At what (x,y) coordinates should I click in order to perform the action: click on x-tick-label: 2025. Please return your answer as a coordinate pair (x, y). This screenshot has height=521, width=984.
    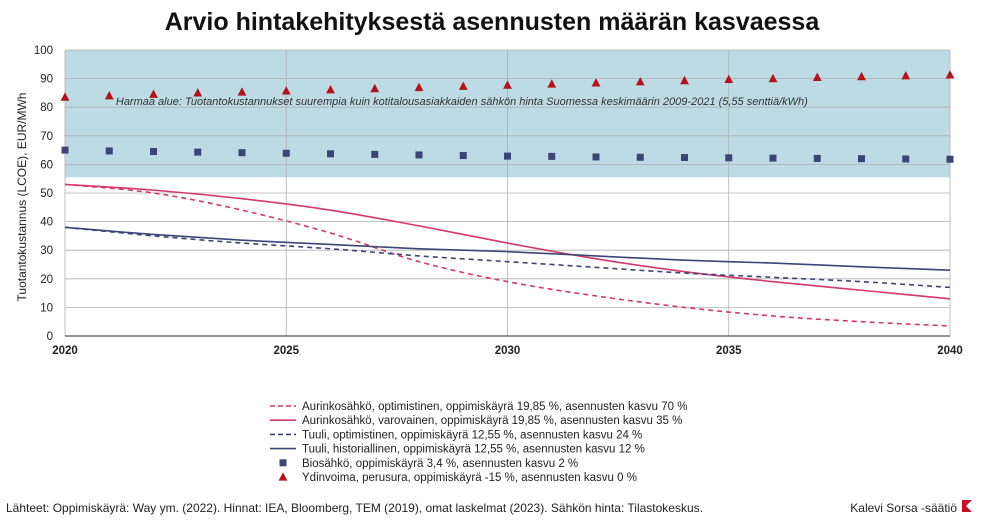
    Looking at the image, I should click on (286, 351).